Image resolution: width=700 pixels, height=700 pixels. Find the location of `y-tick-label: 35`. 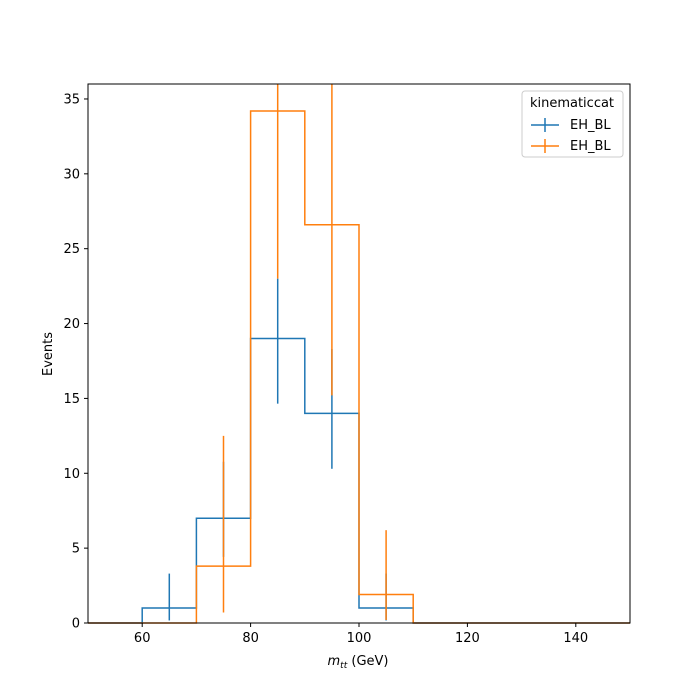

y-tick-label: 35 is located at coordinates (71, 99).